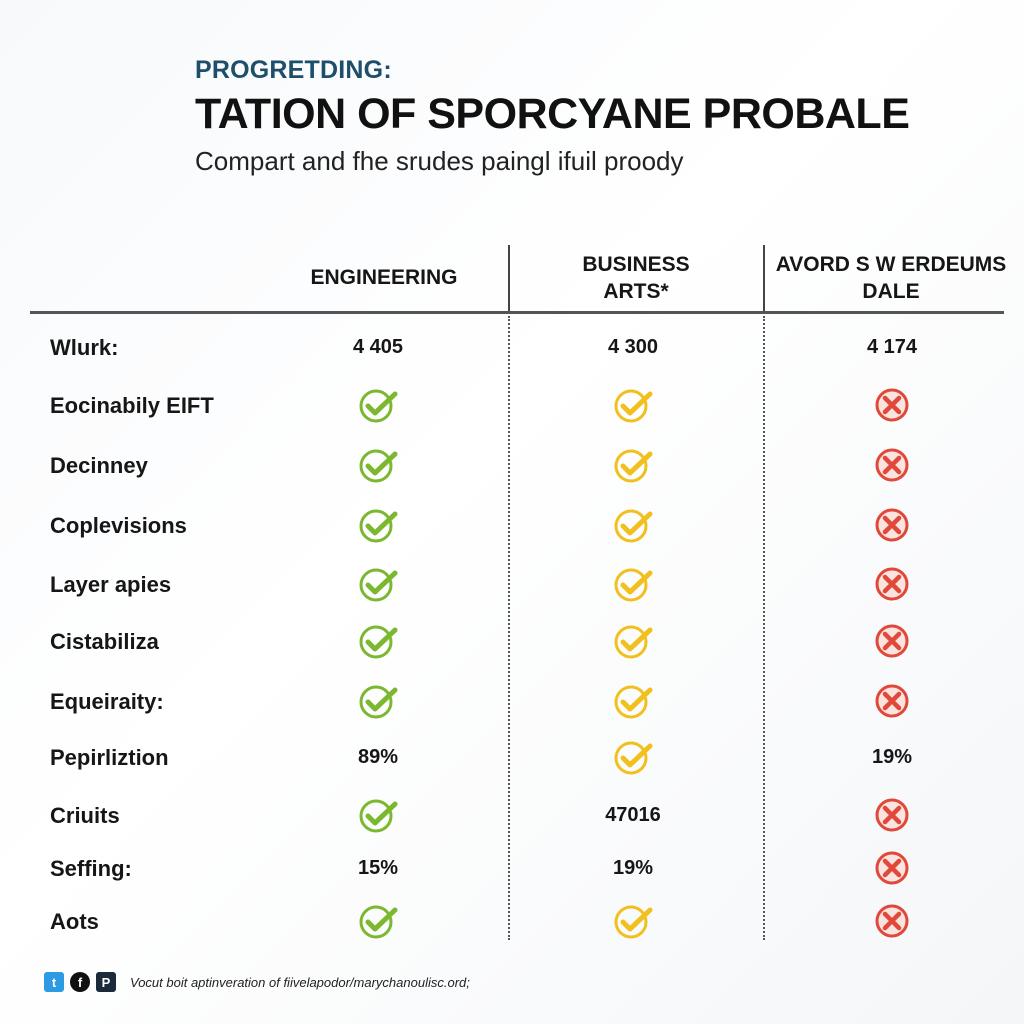  What do you see at coordinates (378, 756) in the screenshot?
I see `cell-value: 89%` at bounding box center [378, 756].